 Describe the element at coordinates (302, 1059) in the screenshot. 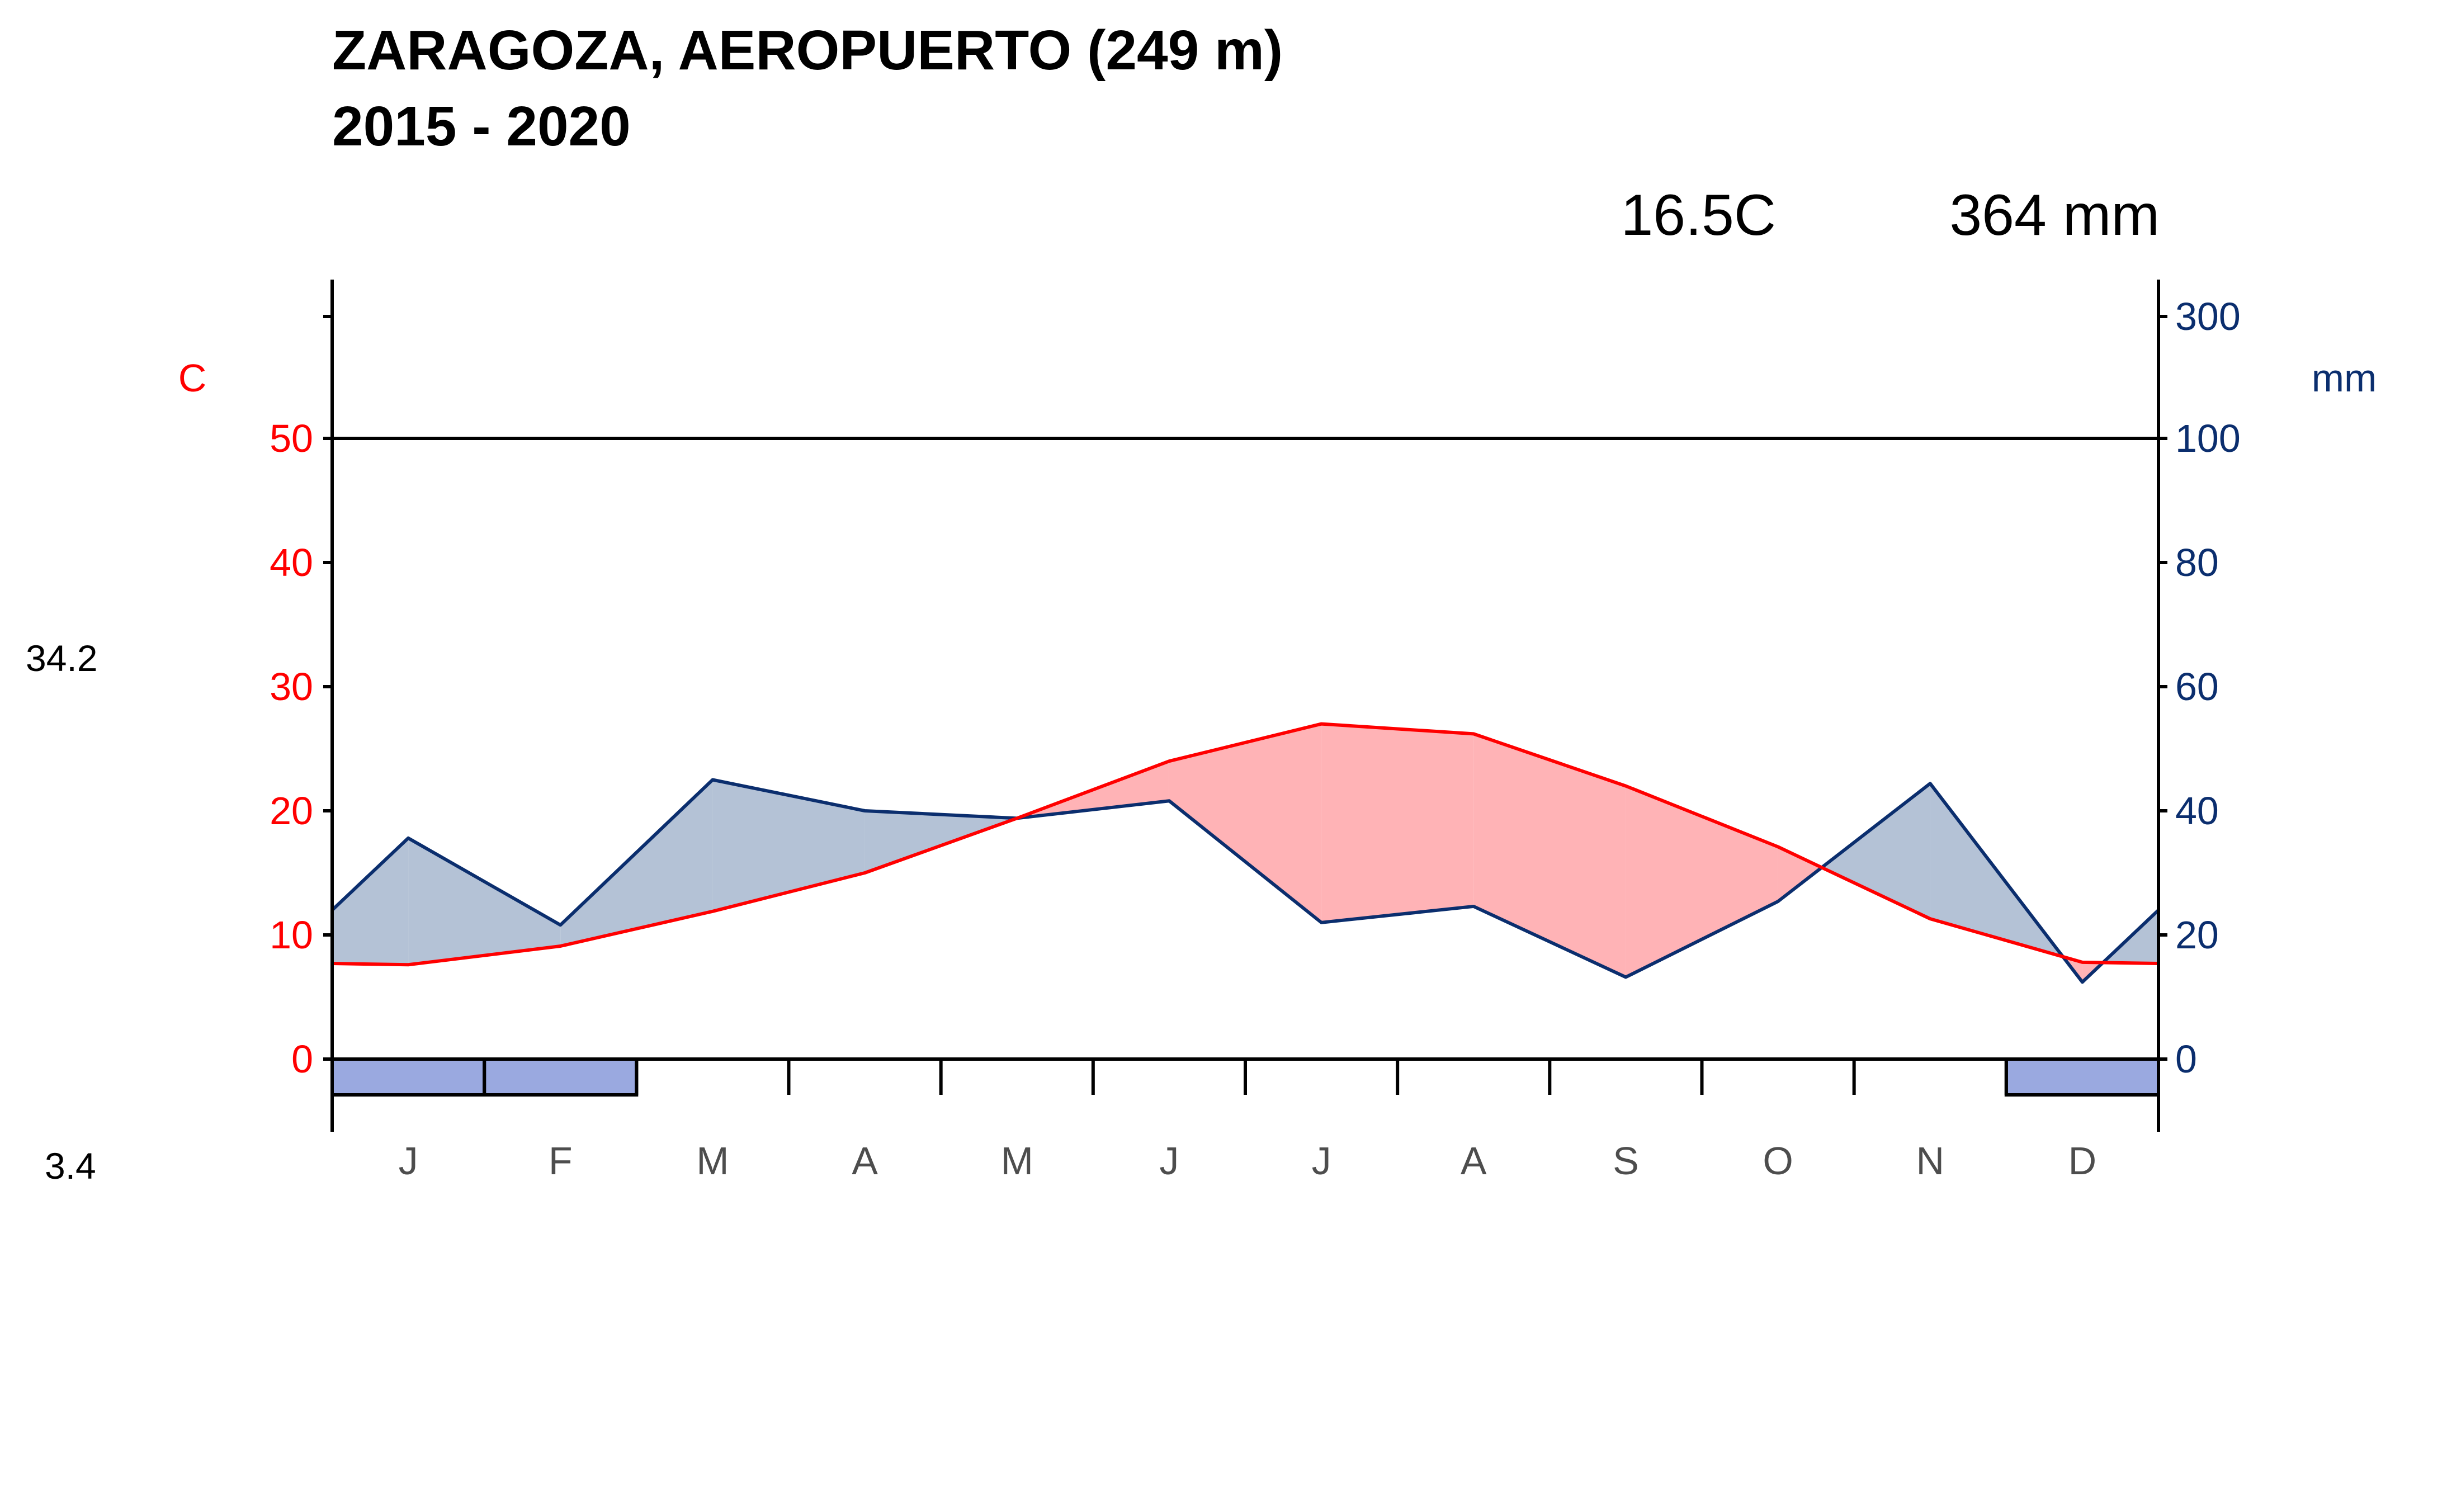

I see `left-tick-label: 0` at that location.